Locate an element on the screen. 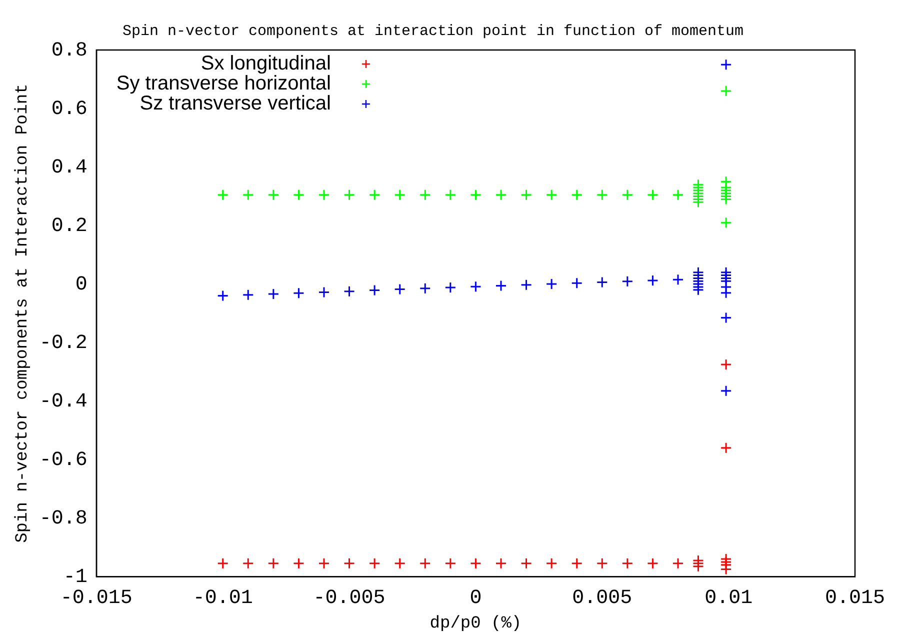  legend-label: Sy transverse horizontal is located at coordinates (223, 83).